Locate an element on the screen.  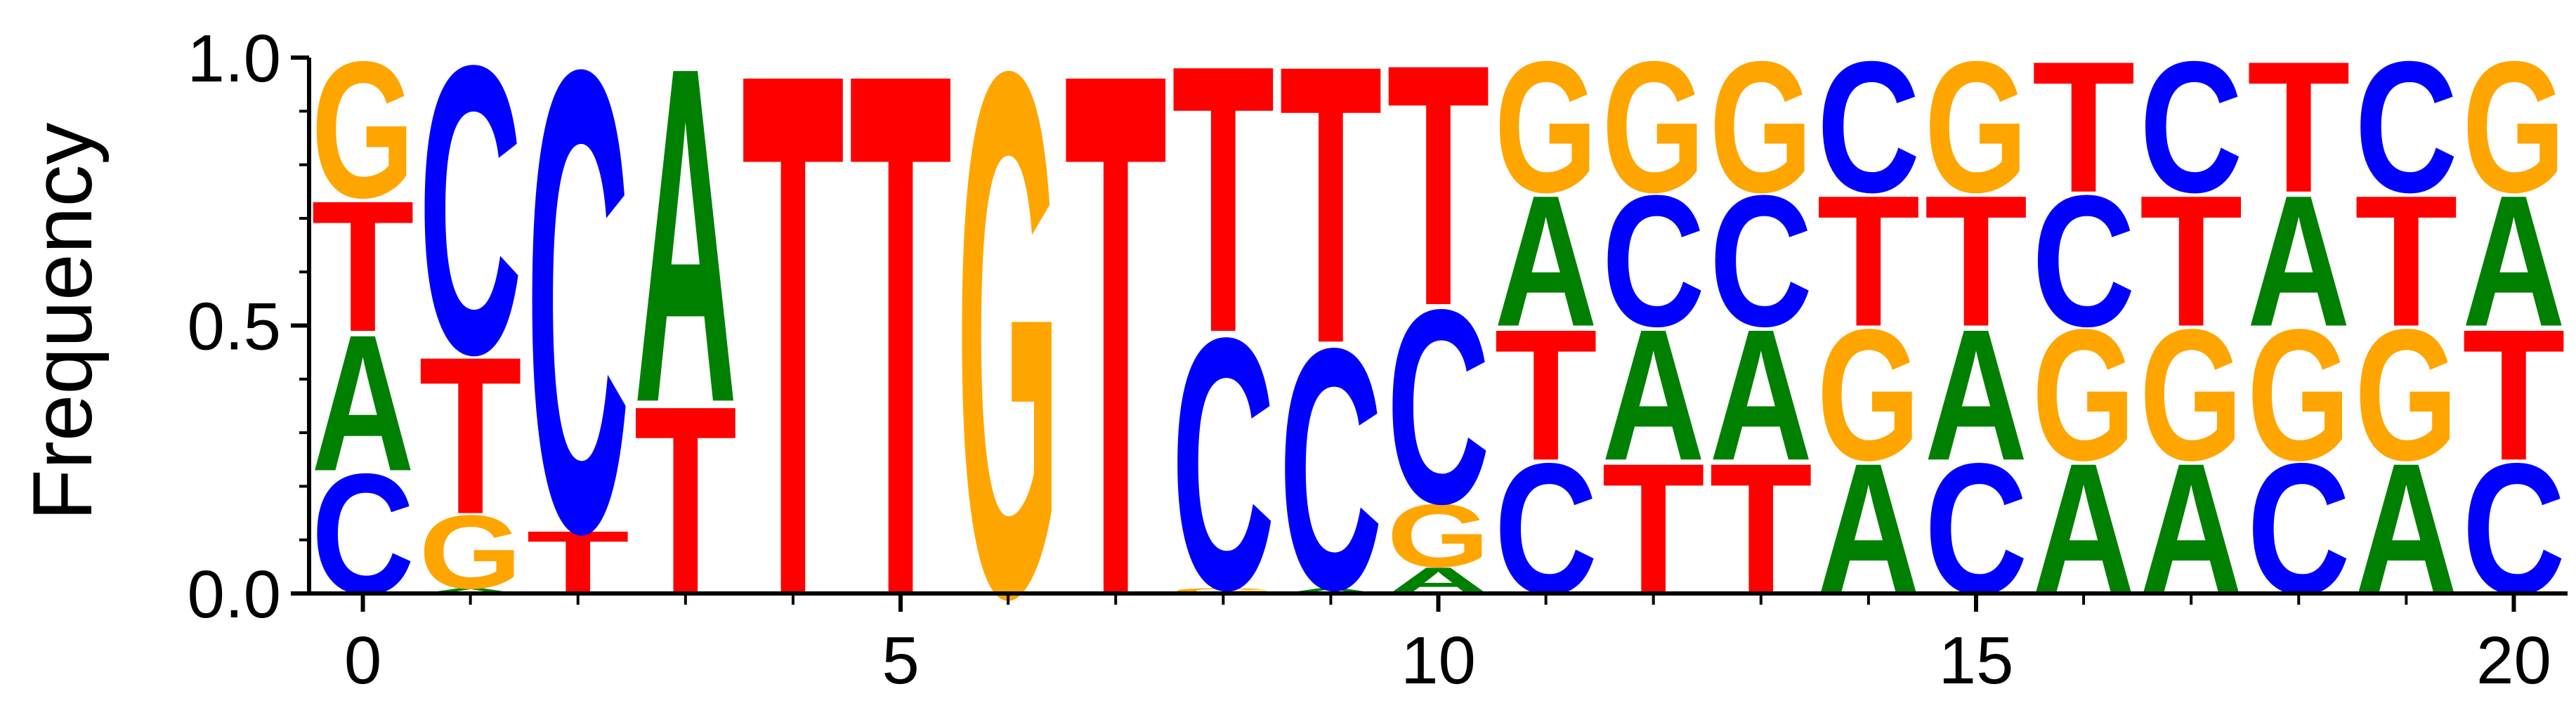
logo-letter-C-pos-16: C is located at coordinates (2084, 261).